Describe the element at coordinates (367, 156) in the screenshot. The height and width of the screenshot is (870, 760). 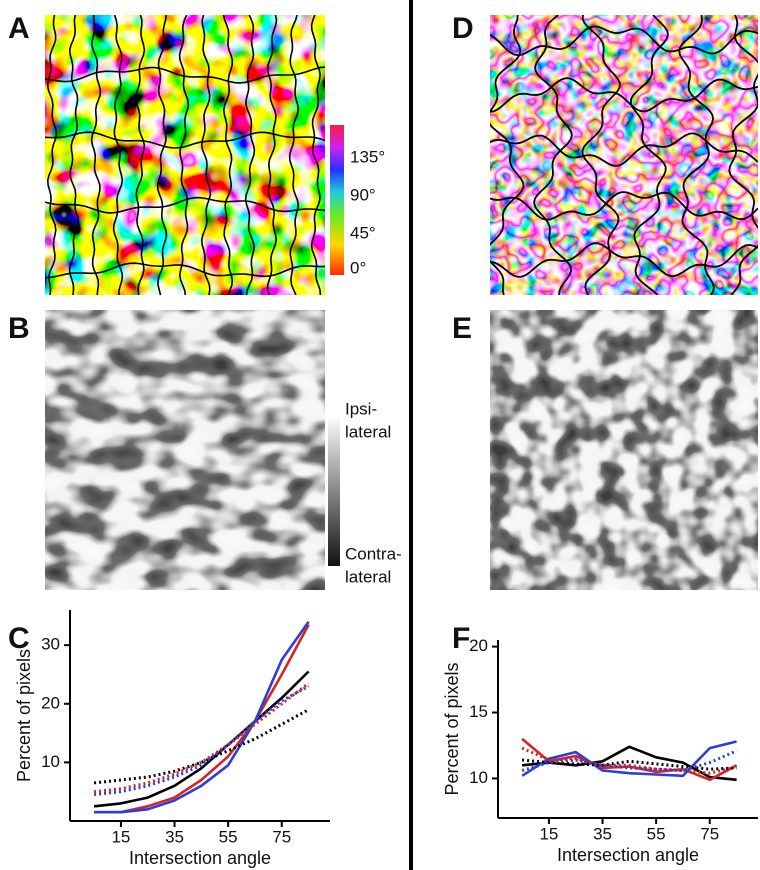
I see `colorbar-label: 135°` at that location.